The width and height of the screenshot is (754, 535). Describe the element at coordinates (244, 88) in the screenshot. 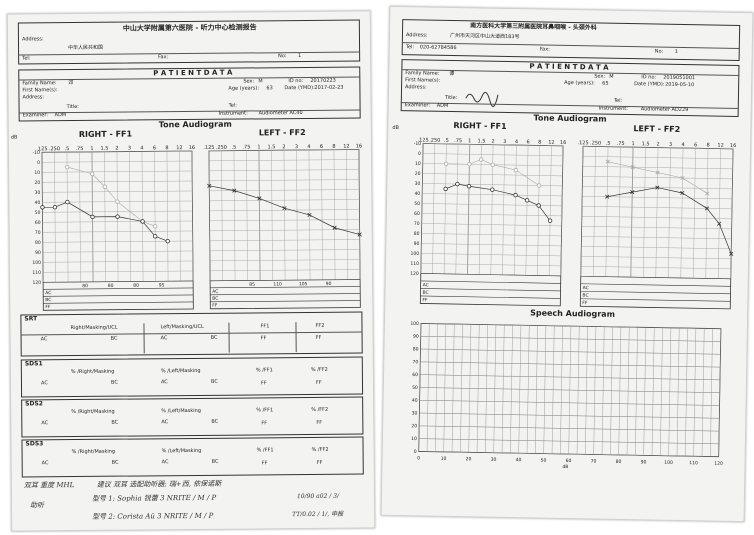

I see `left-age-label: Age (years):` at that location.